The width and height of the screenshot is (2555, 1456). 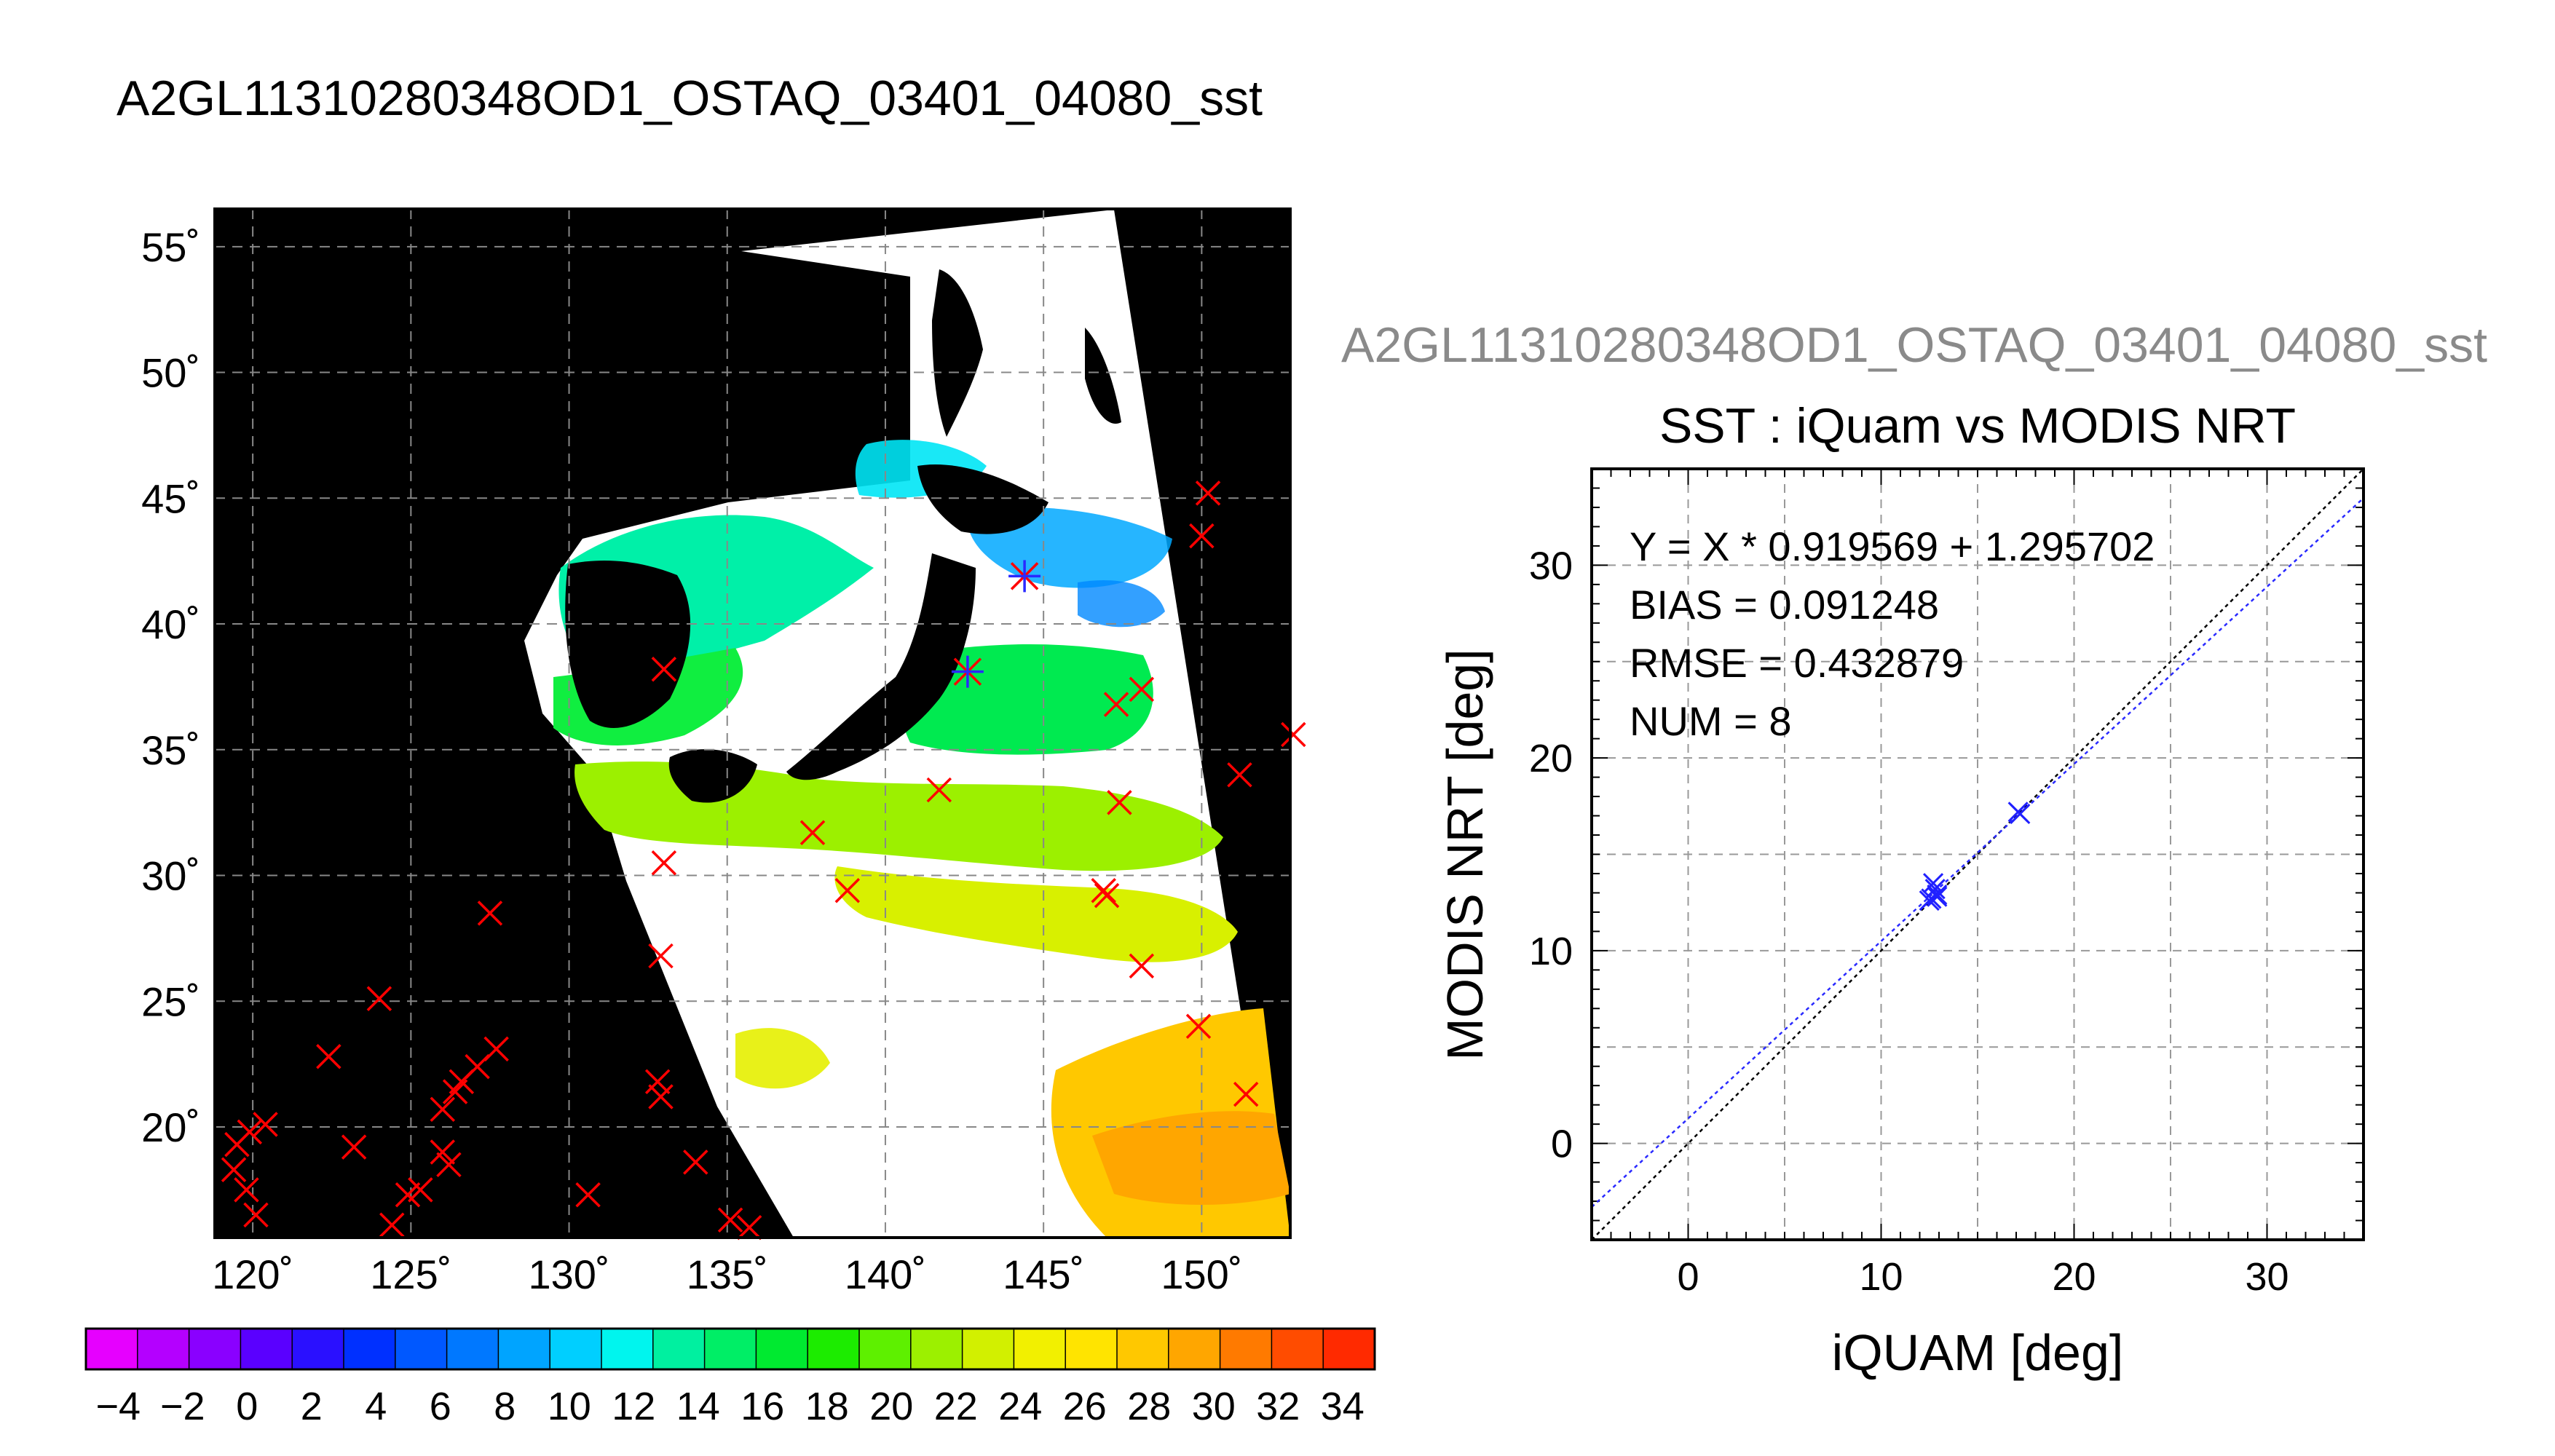 What do you see at coordinates (1551, 951) in the screenshot?
I see `scatter-y-tick-label: 10` at bounding box center [1551, 951].